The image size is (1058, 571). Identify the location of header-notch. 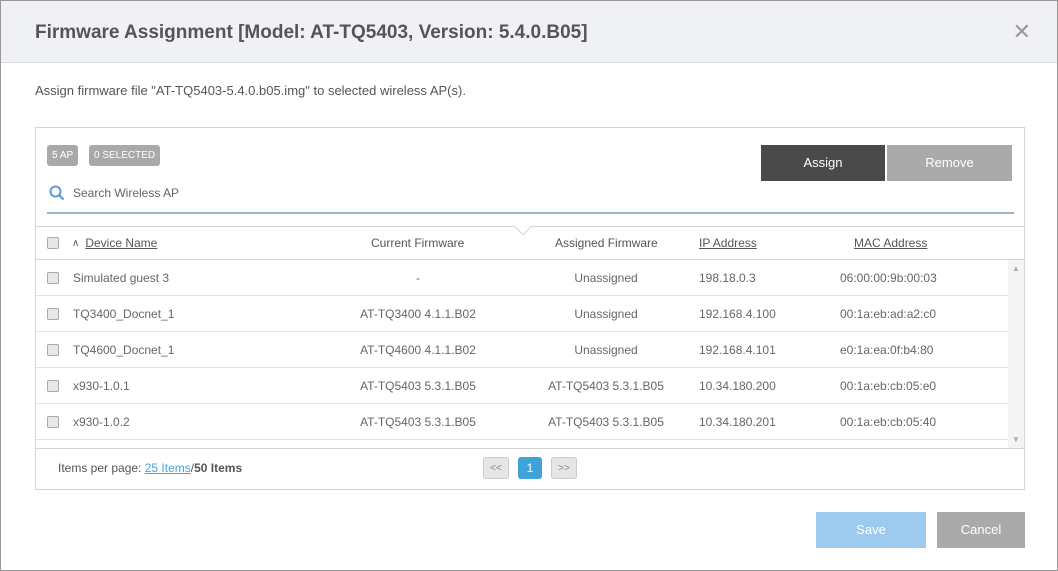
(523, 227).